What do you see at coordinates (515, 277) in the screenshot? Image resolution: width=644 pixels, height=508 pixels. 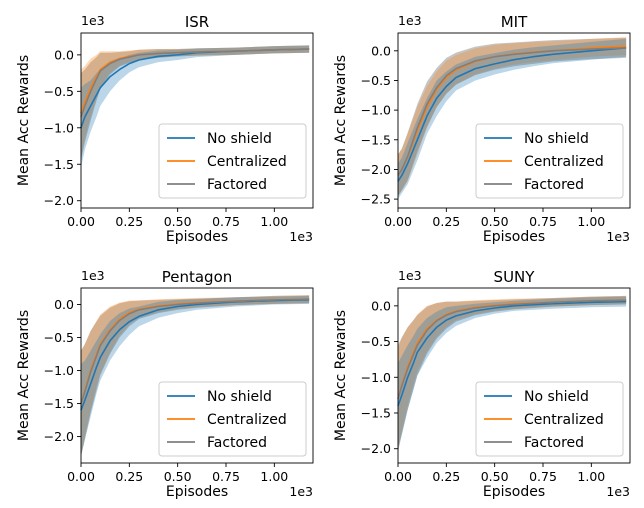 I see `chart-title: SUNY` at bounding box center [515, 277].